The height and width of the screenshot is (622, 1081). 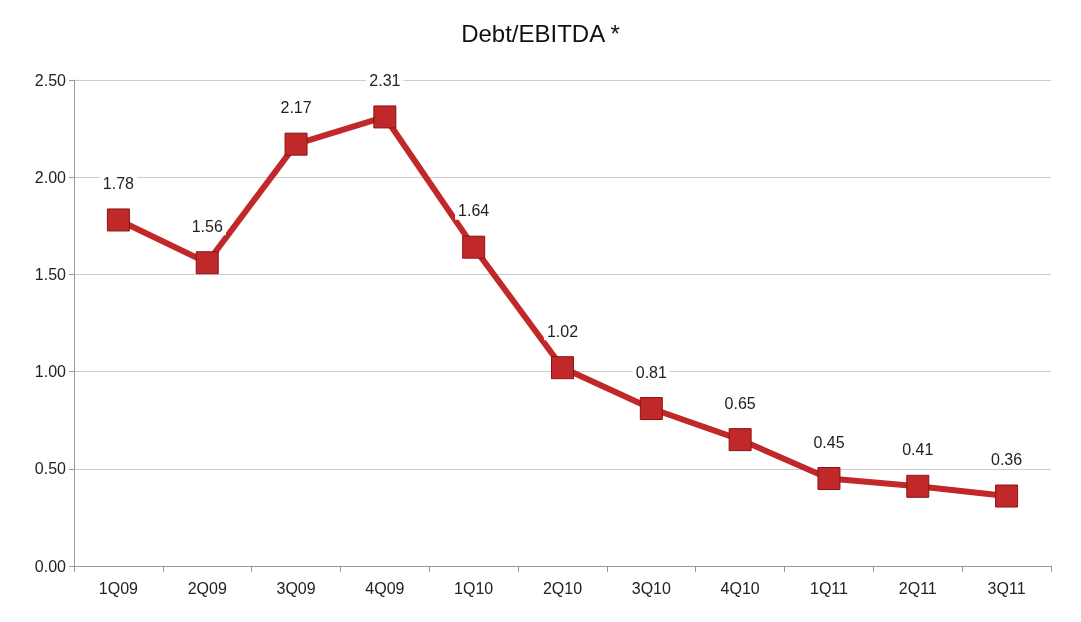 I want to click on x-tick-label: 3Q11, so click(x=1006, y=588).